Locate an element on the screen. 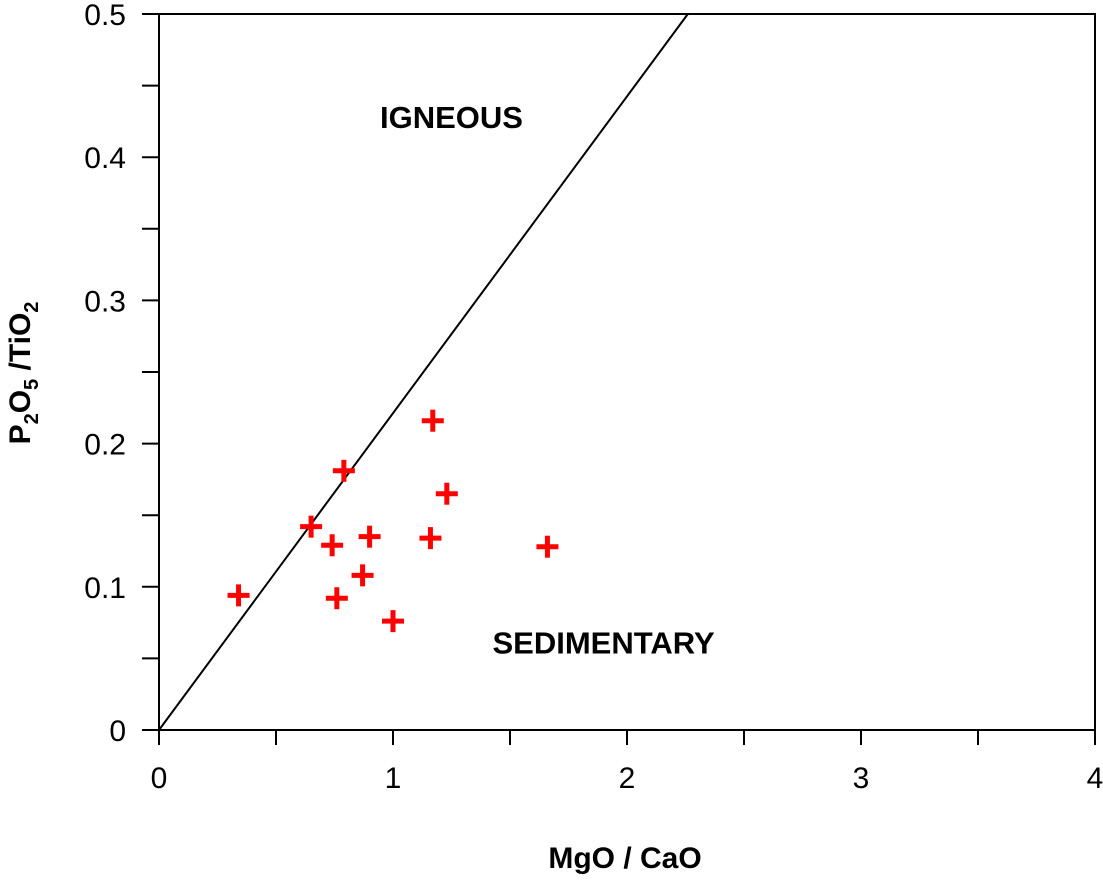 This screenshot has height=882, width=1103. x-axis-title: MgO / CaO is located at coordinates (624, 858).